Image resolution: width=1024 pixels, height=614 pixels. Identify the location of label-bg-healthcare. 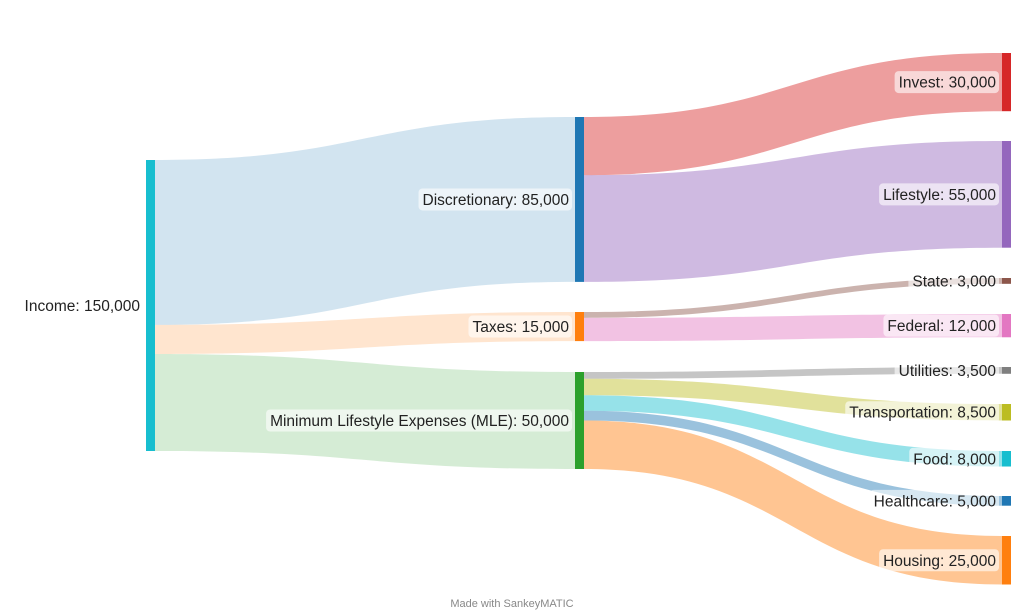
(934, 500).